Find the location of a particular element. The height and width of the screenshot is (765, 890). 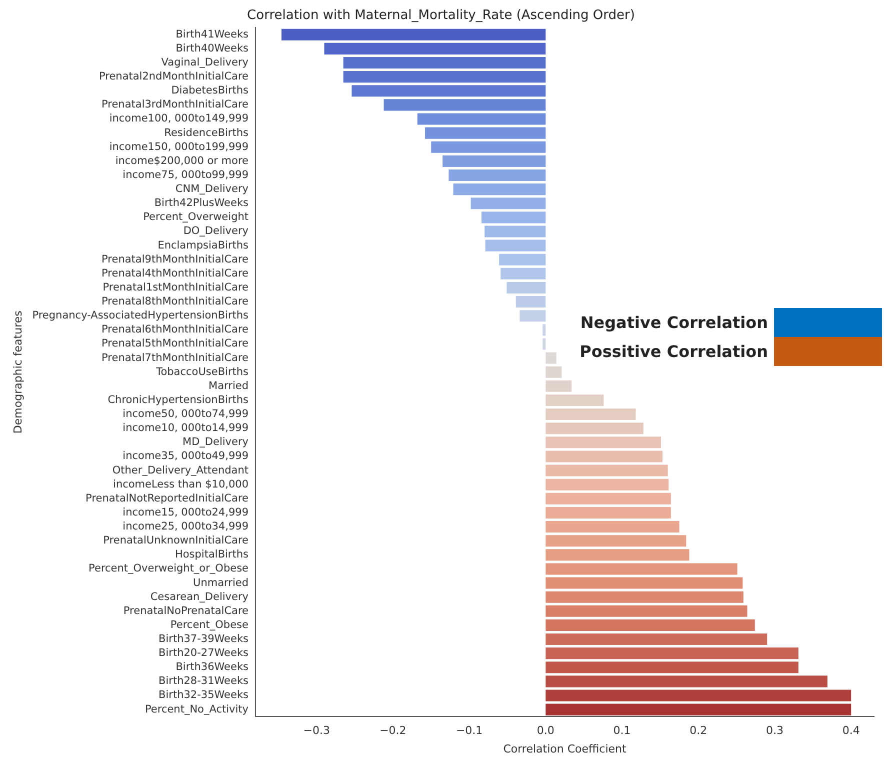

chart-title: Correlation with Maternal_Mortality_Rate (Ascending Order) is located at coordinates (441, 16).